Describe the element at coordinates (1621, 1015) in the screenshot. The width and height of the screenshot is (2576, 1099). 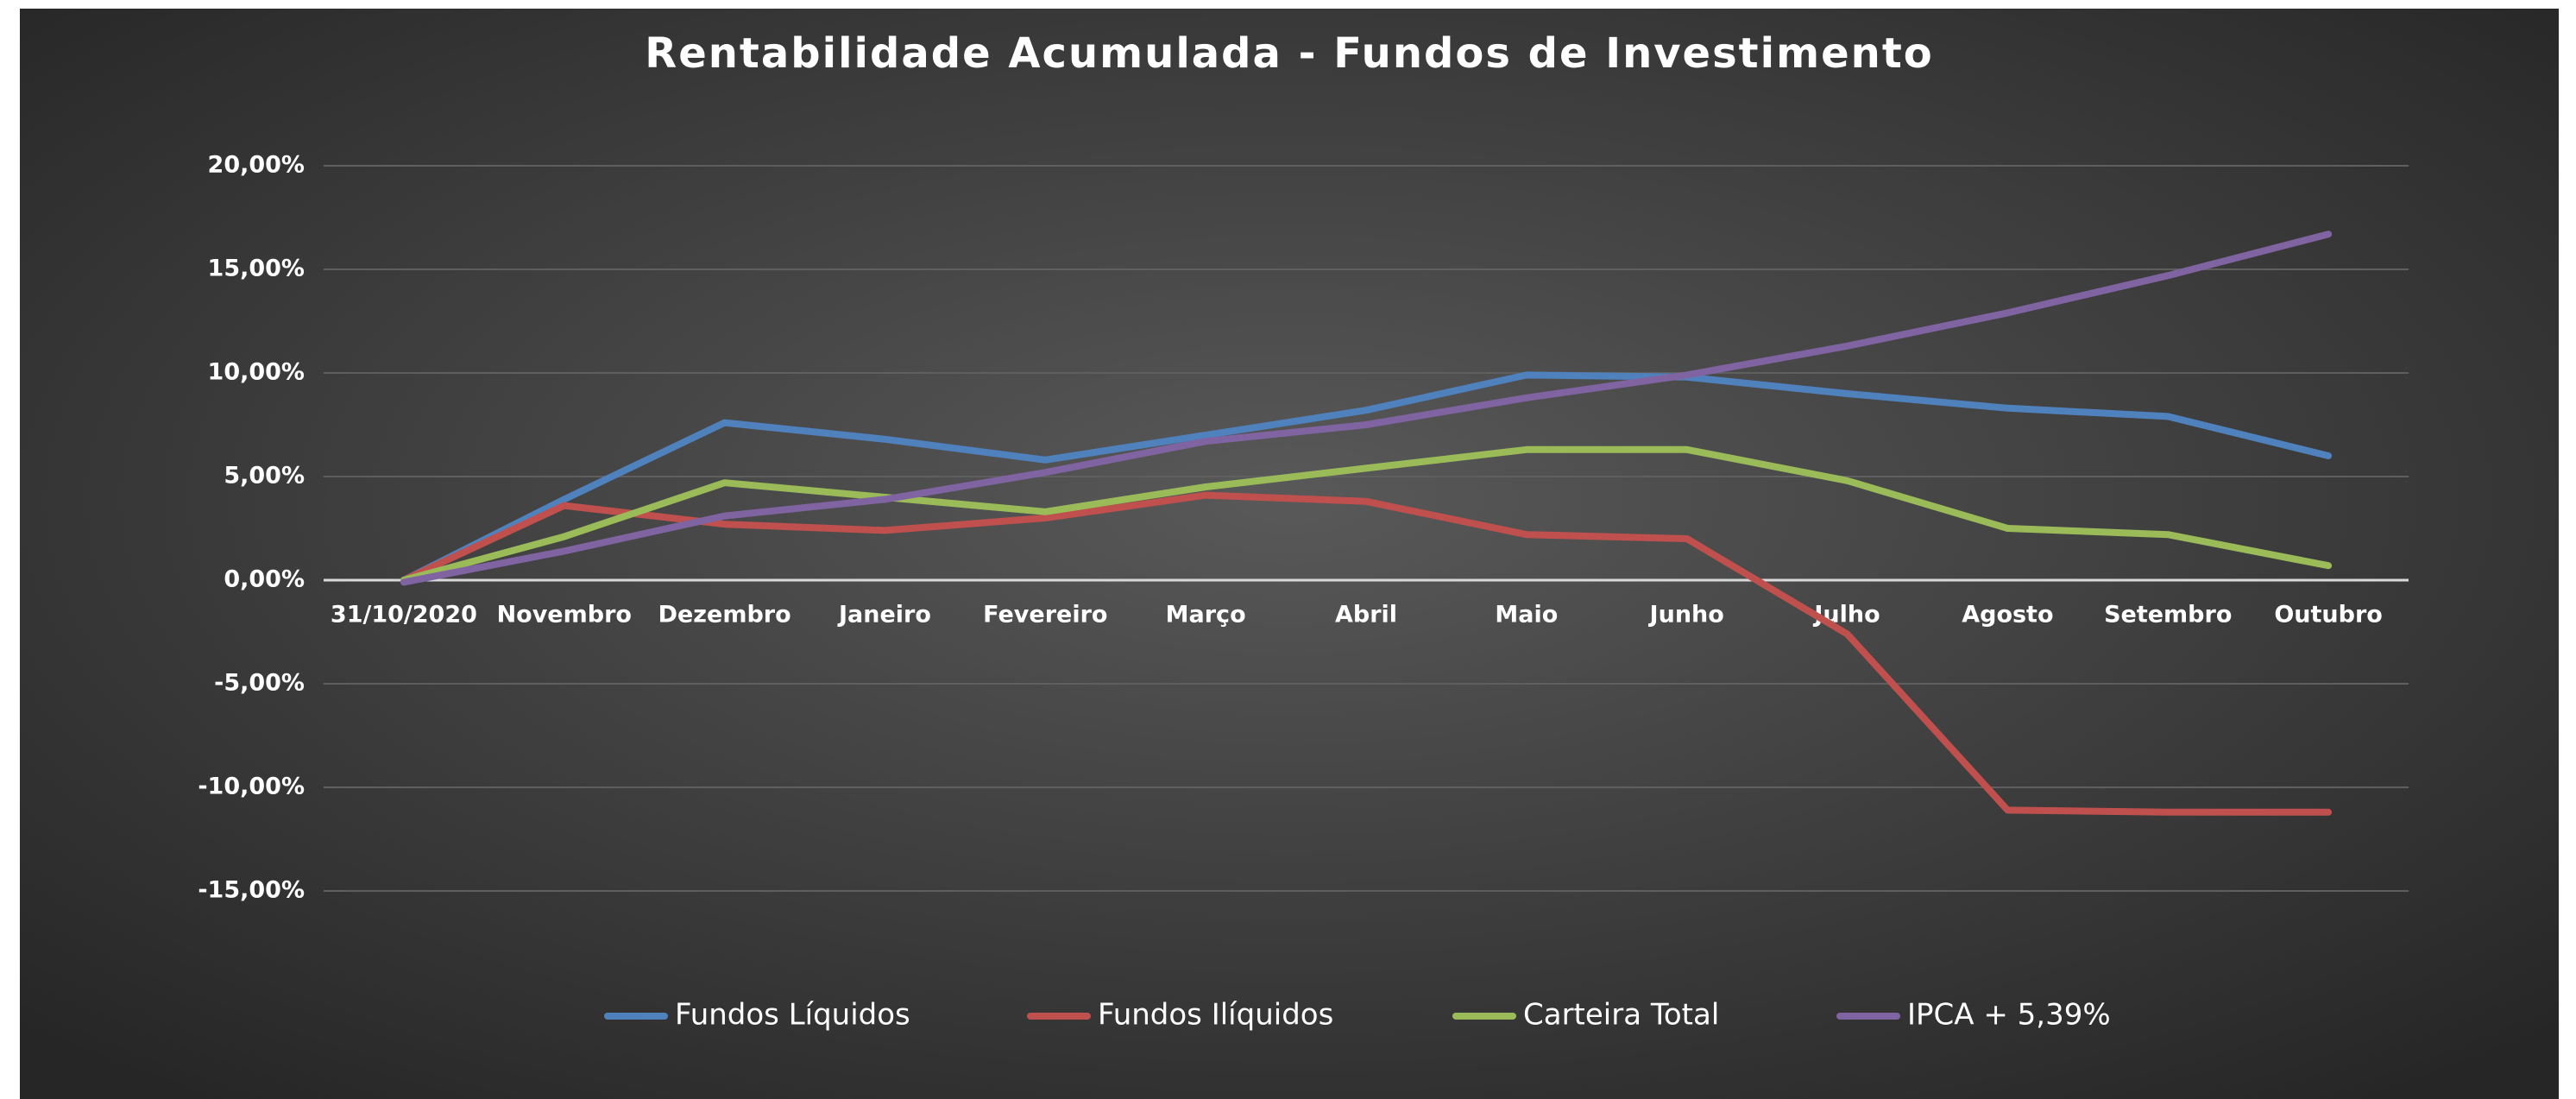
I see `legend-label: Carteira Total` at that location.